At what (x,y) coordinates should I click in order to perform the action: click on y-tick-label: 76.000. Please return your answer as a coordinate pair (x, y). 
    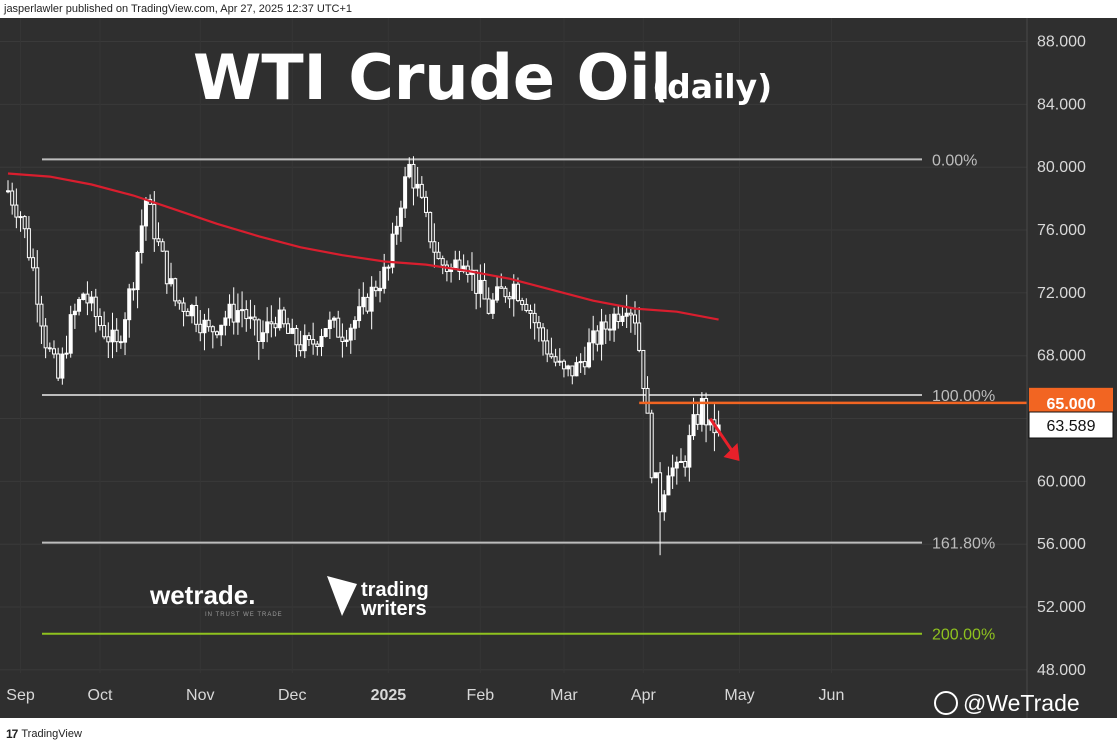
    Looking at the image, I should click on (1061, 230).